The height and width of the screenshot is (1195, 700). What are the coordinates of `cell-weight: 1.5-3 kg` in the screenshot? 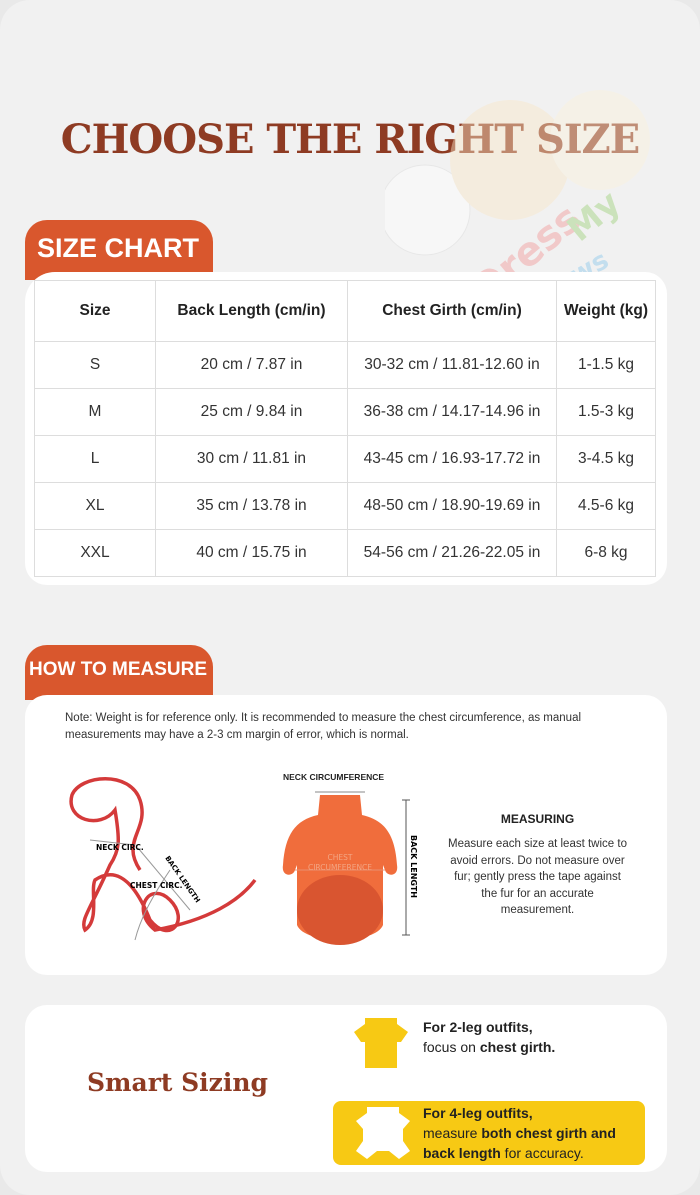 It's located at (606, 412).